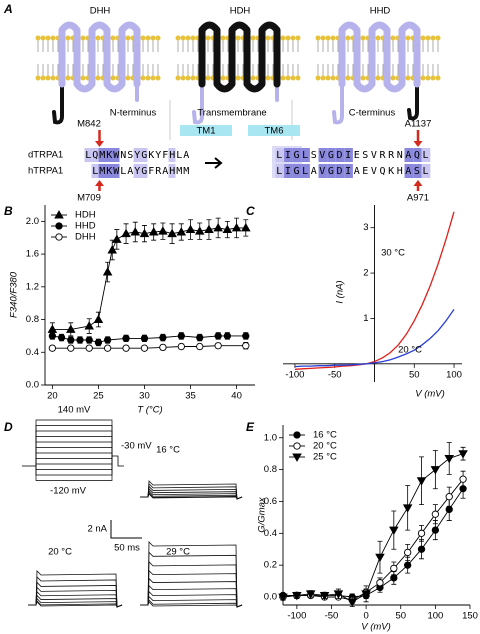  Describe the element at coordinates (14, 294) in the screenshot. I see `y-axis-label: F340/F380` at that location.